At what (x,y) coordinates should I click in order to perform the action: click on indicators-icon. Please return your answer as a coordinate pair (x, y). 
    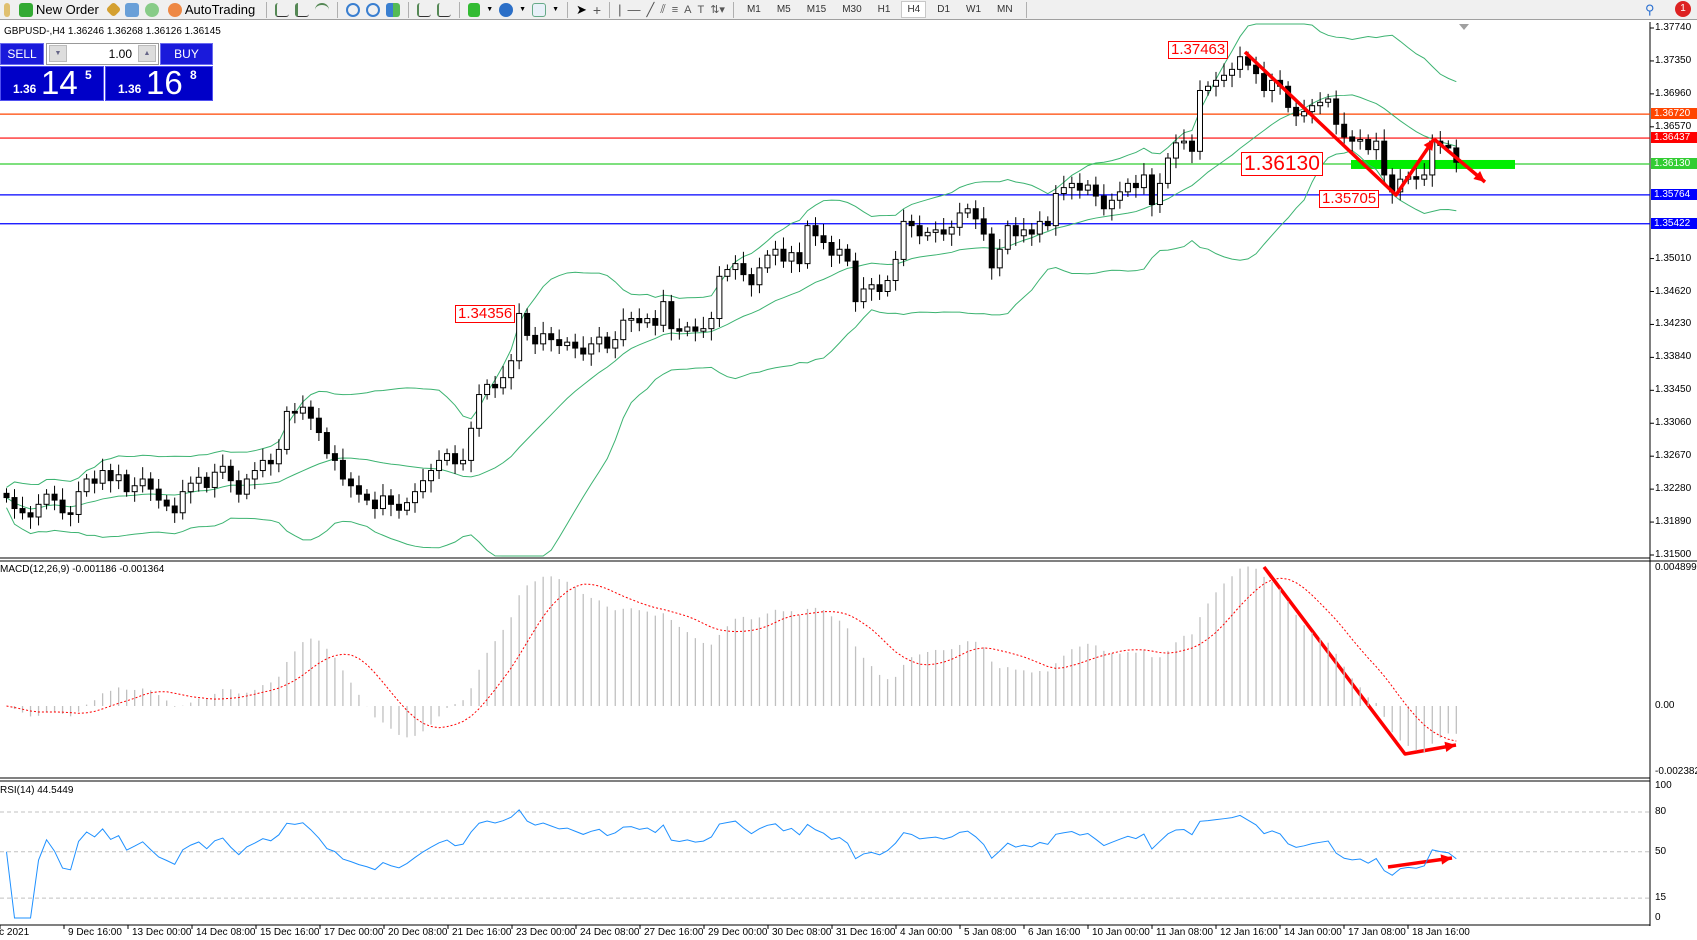
    Looking at the image, I should click on (474, 9).